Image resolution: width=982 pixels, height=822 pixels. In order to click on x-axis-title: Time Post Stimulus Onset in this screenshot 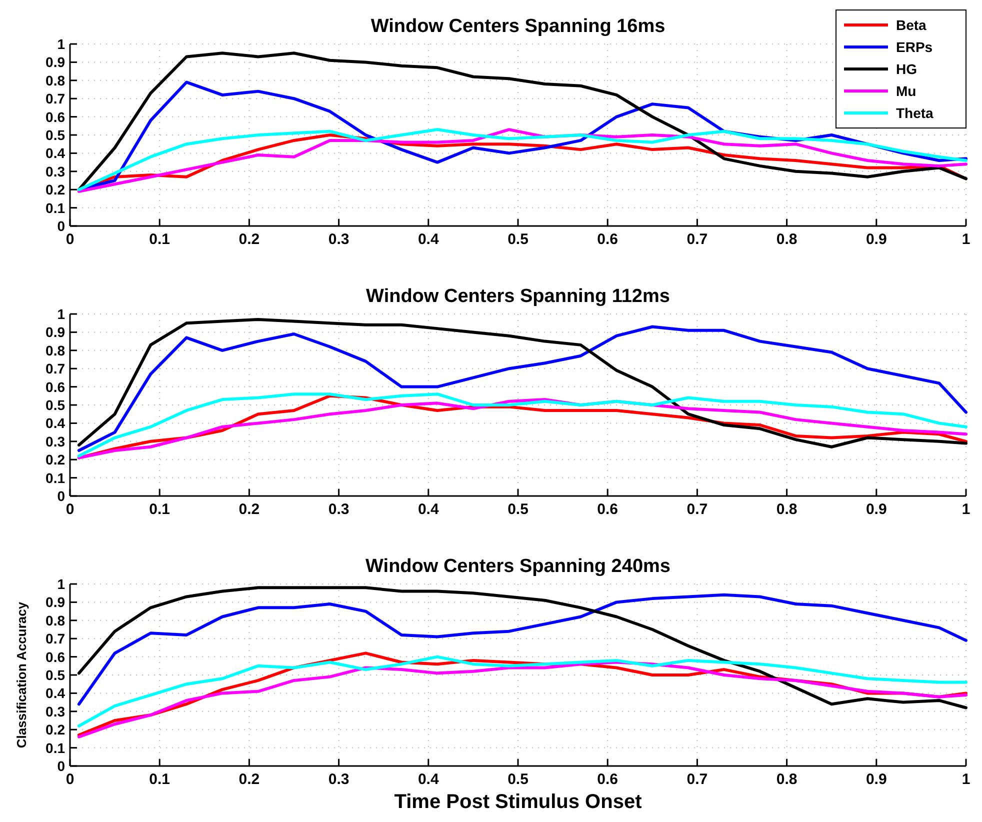, I will do `click(518, 802)`.